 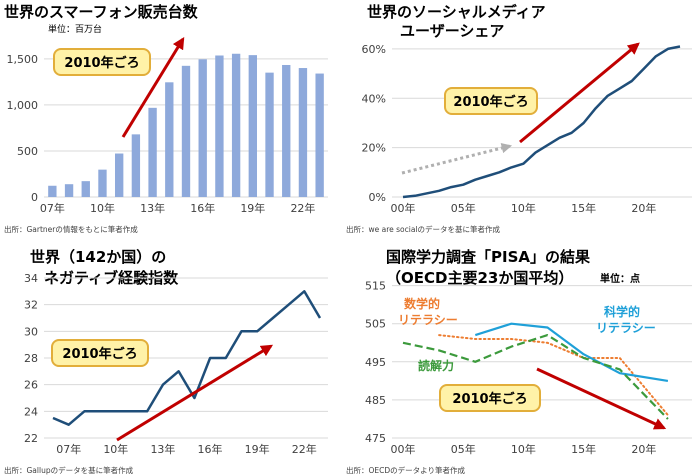 What do you see at coordinates (23, 59) in the screenshot?
I see `y-tick-label: 1,500` at bounding box center [23, 59].